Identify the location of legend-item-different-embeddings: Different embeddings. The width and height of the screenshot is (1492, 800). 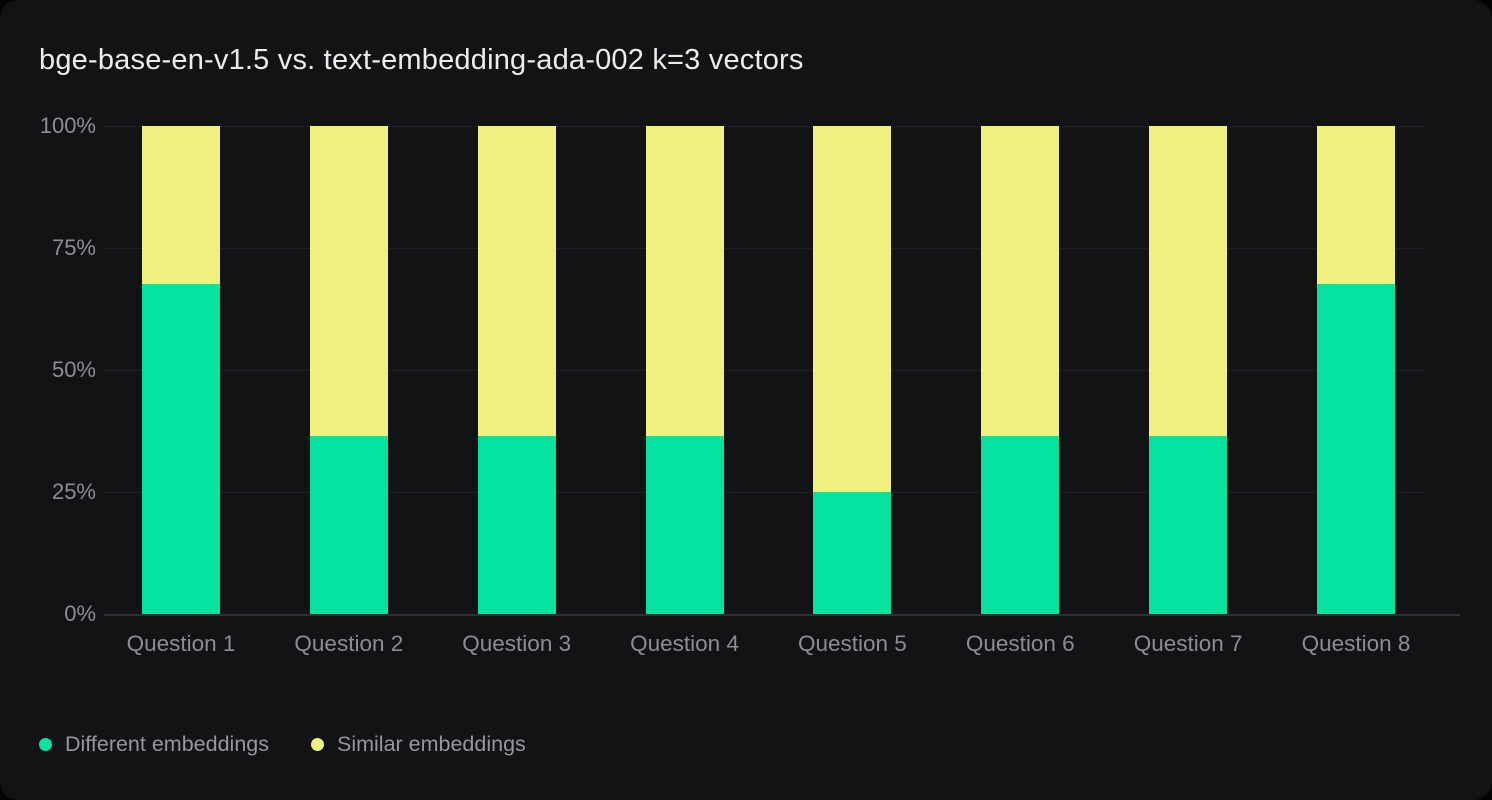
(154, 744).